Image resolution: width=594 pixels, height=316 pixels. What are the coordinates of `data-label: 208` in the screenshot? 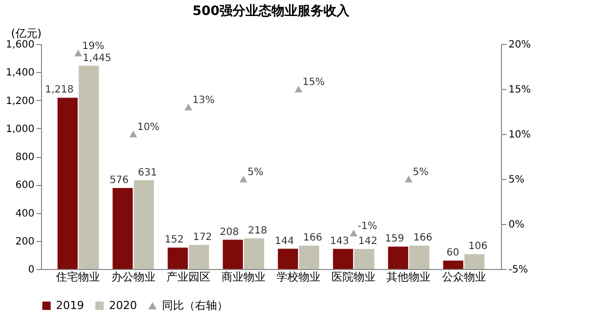 It's located at (229, 232).